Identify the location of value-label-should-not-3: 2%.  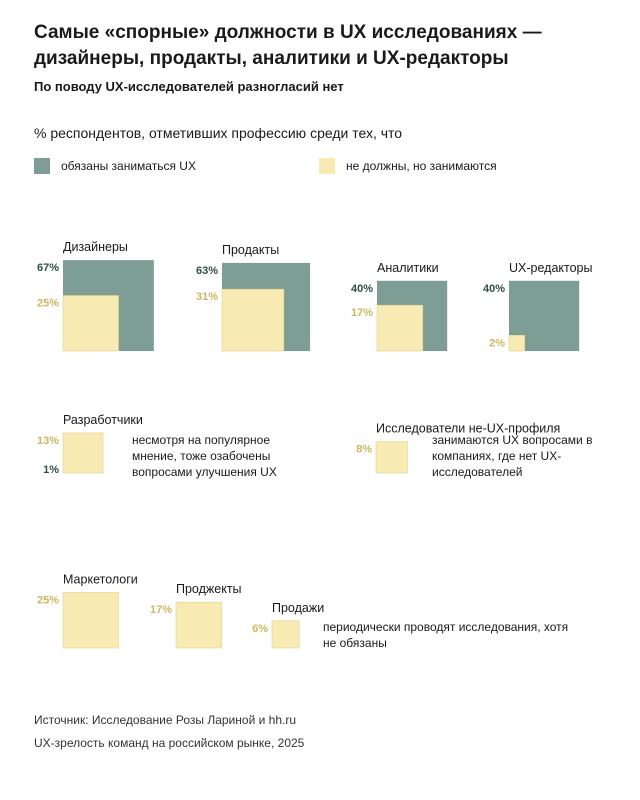
(497, 343).